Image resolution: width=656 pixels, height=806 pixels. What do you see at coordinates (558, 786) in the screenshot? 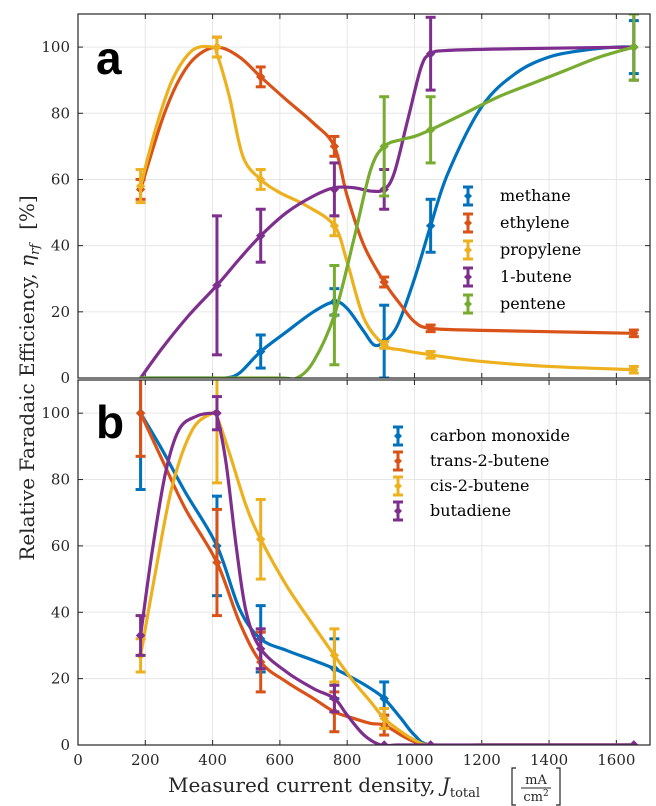
I see `x-axis-label-right-bracket` at bounding box center [558, 786].